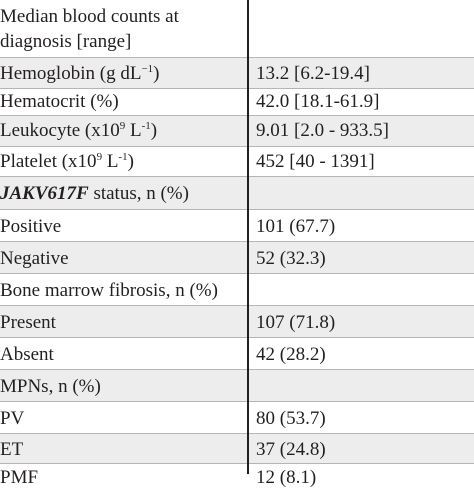  I want to click on header-label: Median blood counts at diagnosis [range], so click(123, 30).